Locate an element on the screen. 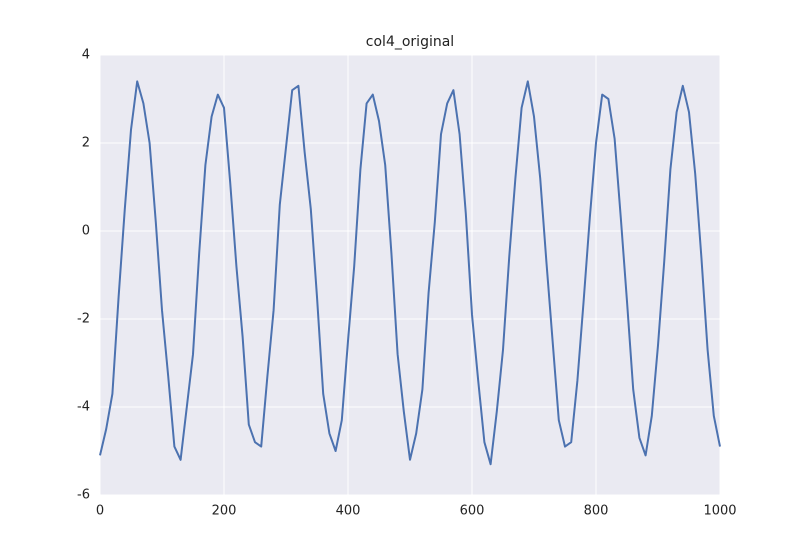  y-tick-label: -2 is located at coordinates (83, 319).